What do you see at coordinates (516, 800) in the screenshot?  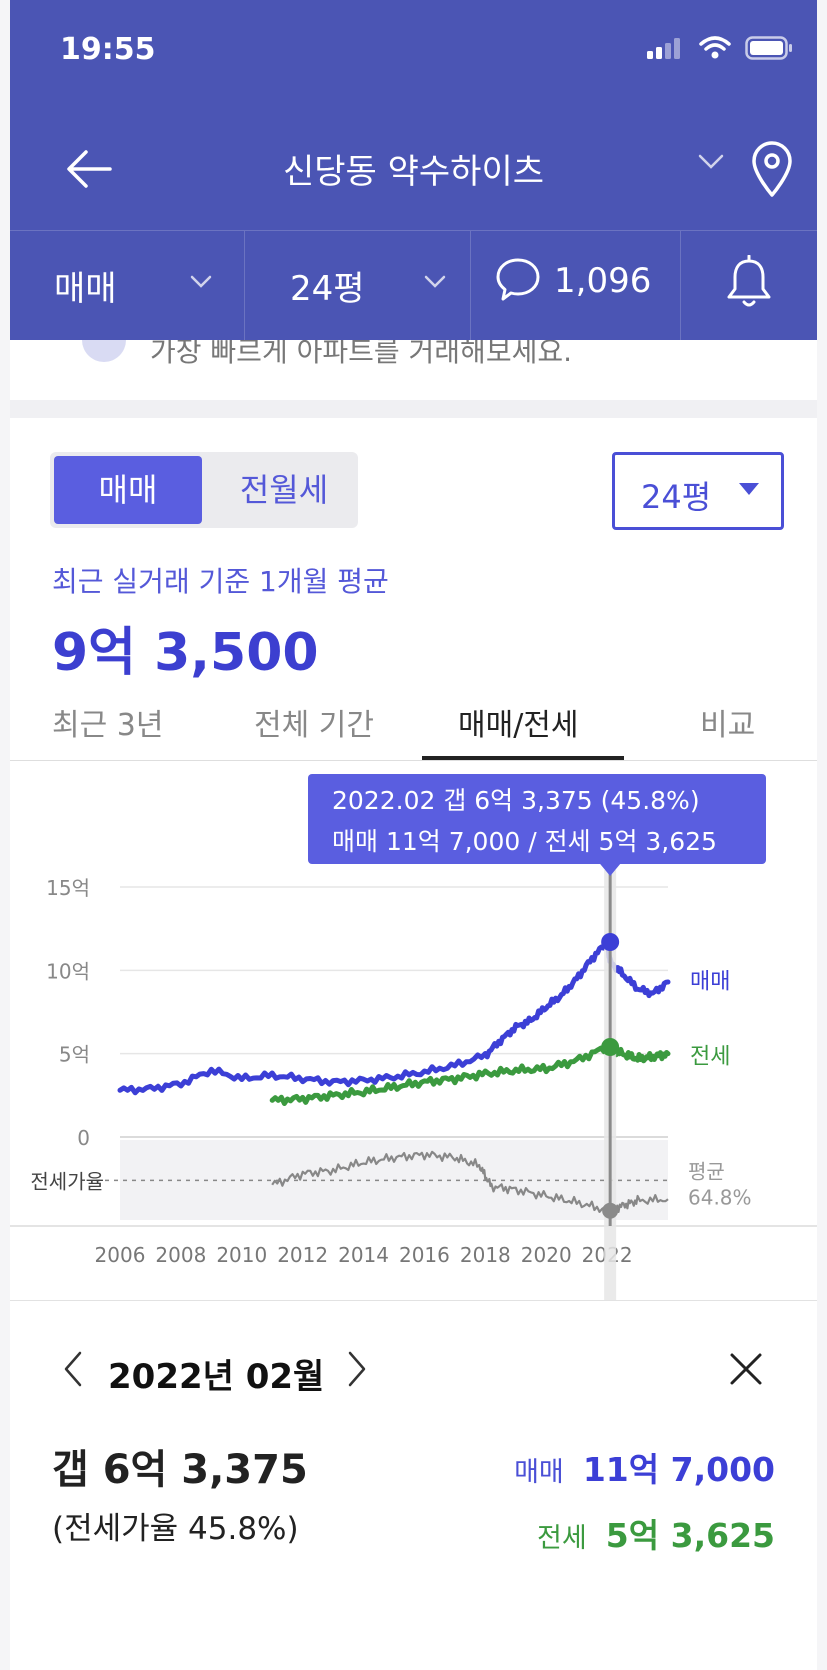 I see `tooltip-line1: 2022.02 갭 6억 3,375 (45.8%)` at bounding box center [516, 800].